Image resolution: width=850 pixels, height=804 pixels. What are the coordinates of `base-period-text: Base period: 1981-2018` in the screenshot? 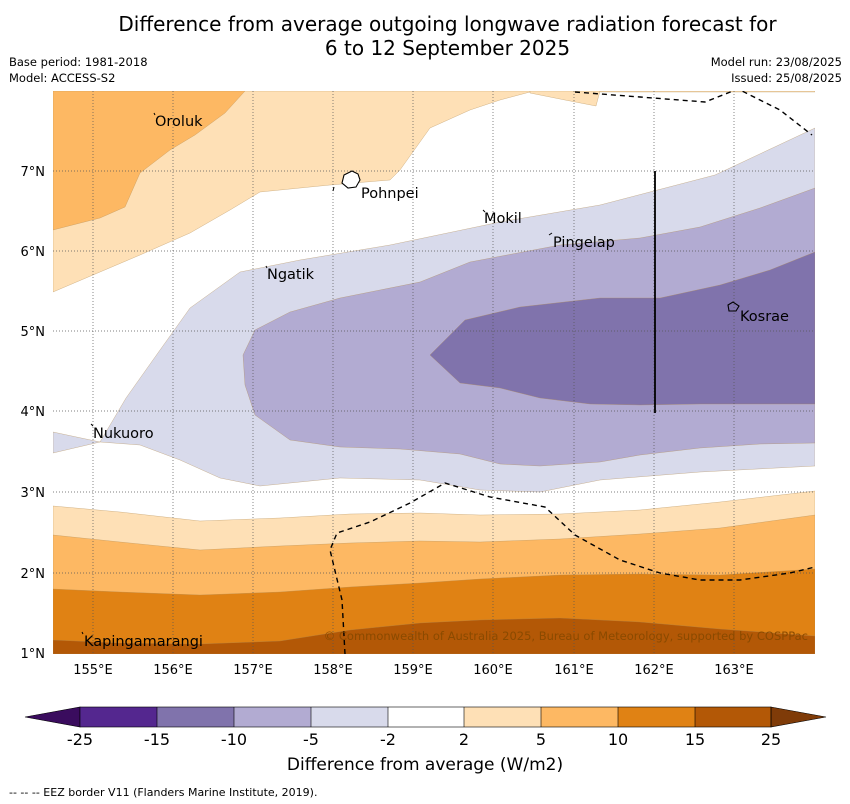 It's located at (78, 62).